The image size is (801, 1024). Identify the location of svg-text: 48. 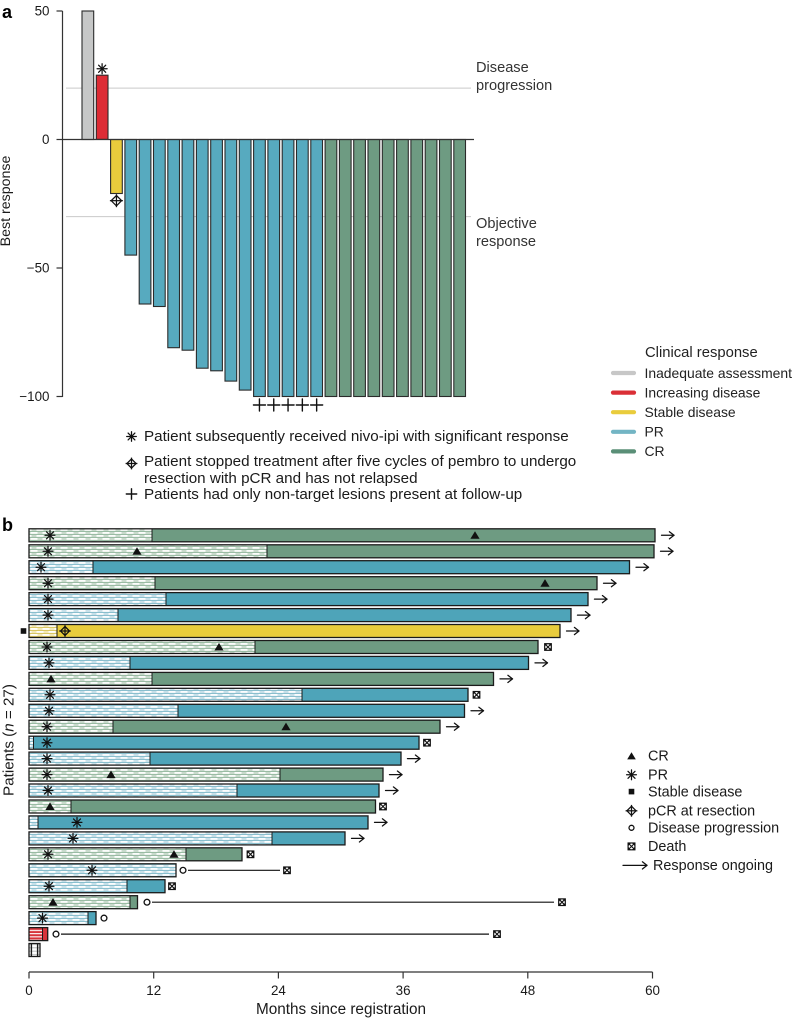
(527, 990).